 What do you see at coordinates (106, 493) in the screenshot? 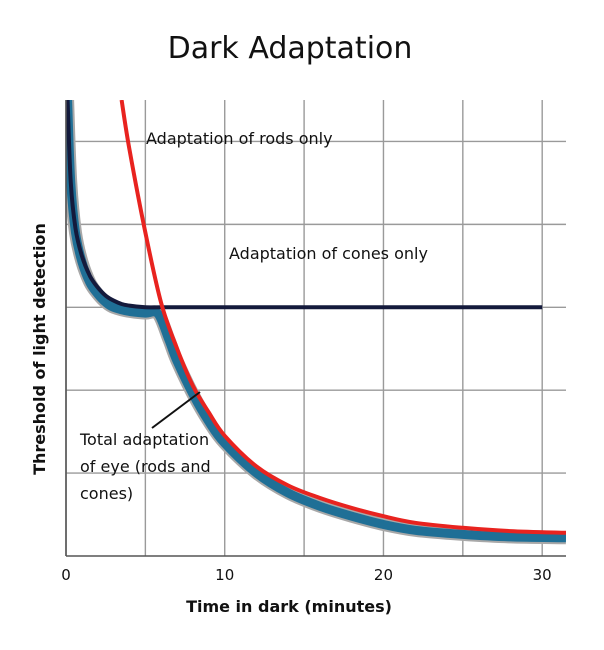
I see `annotation-total-line-3: cones)` at bounding box center [106, 493].